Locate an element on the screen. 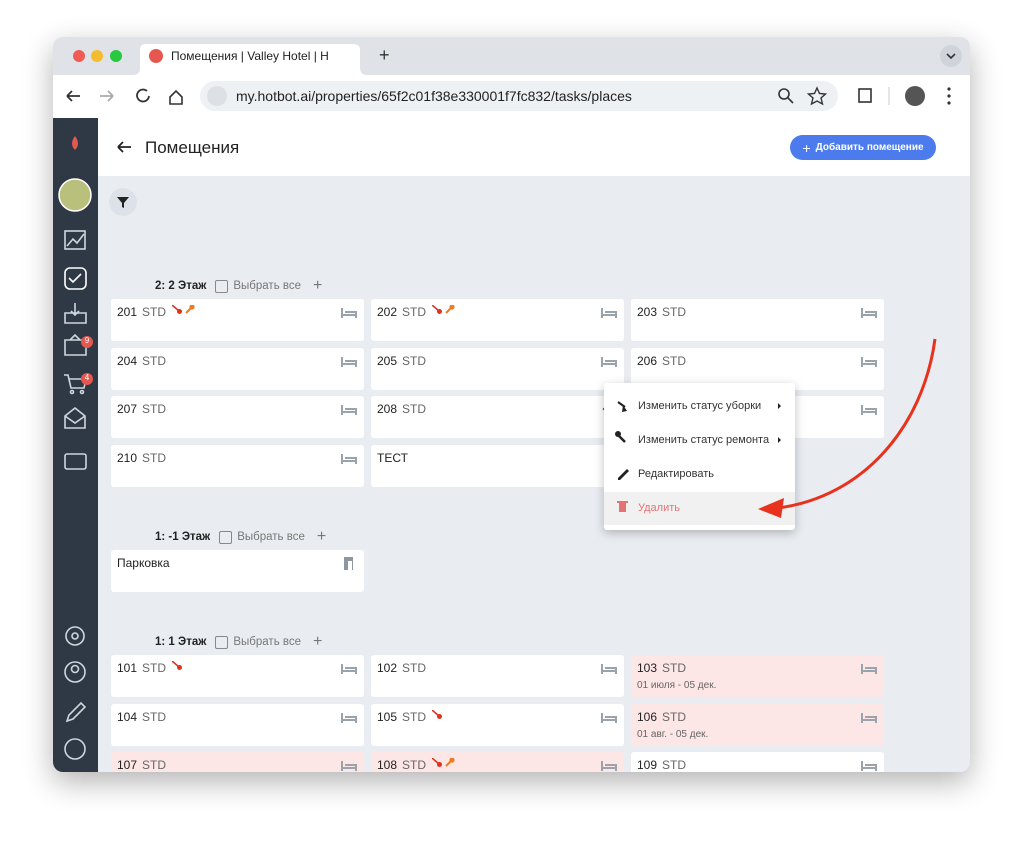 This screenshot has height=843, width=1024. filter-button is located at coordinates (123, 202).